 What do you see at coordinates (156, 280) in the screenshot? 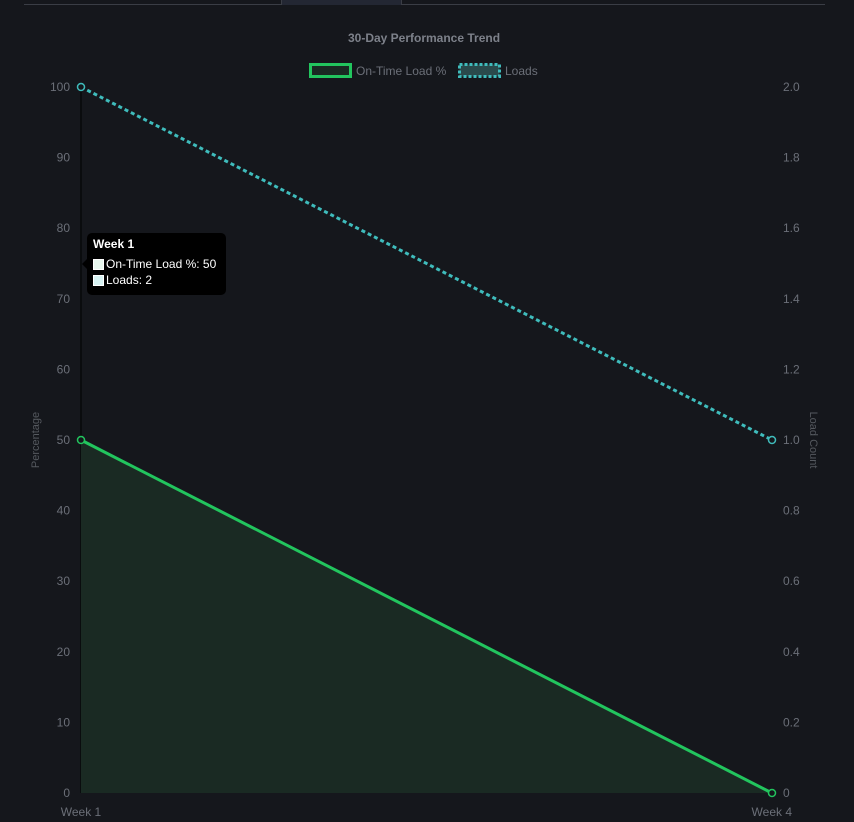
I see `tooltip-row-loads: Loads: 2` at bounding box center [156, 280].